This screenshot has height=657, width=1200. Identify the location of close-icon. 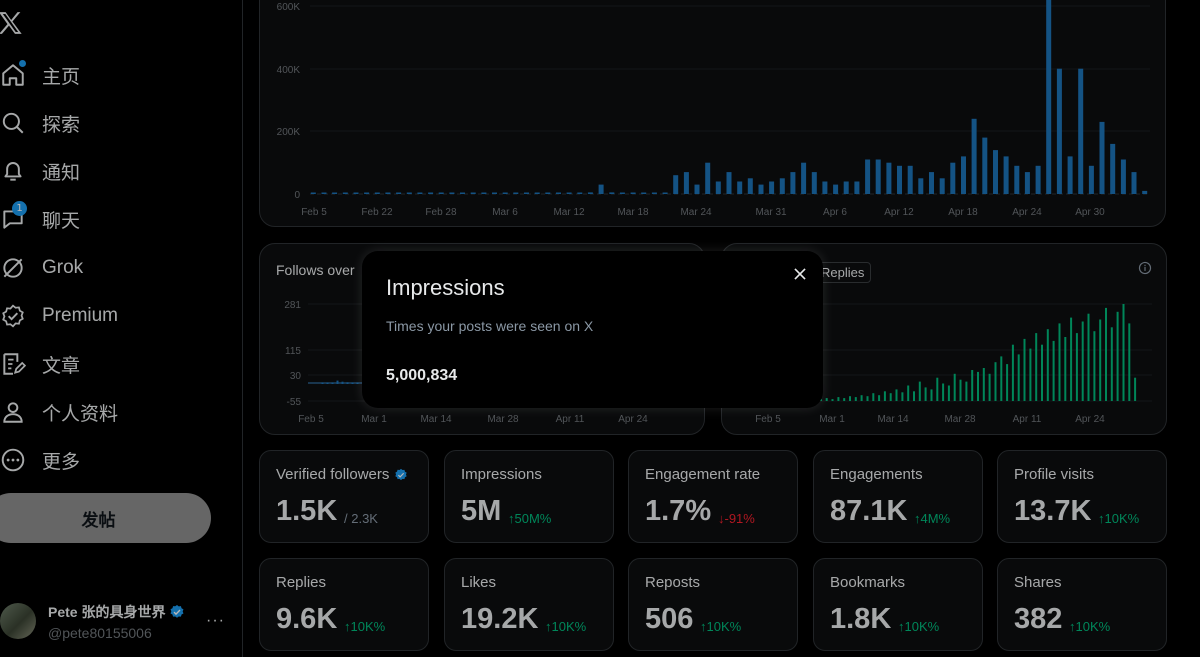
(800, 274).